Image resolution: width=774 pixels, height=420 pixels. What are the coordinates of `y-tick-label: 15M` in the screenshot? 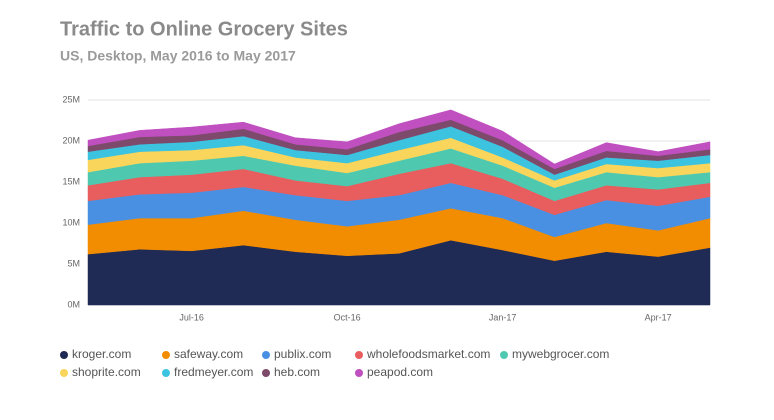 It's located at (71, 181).